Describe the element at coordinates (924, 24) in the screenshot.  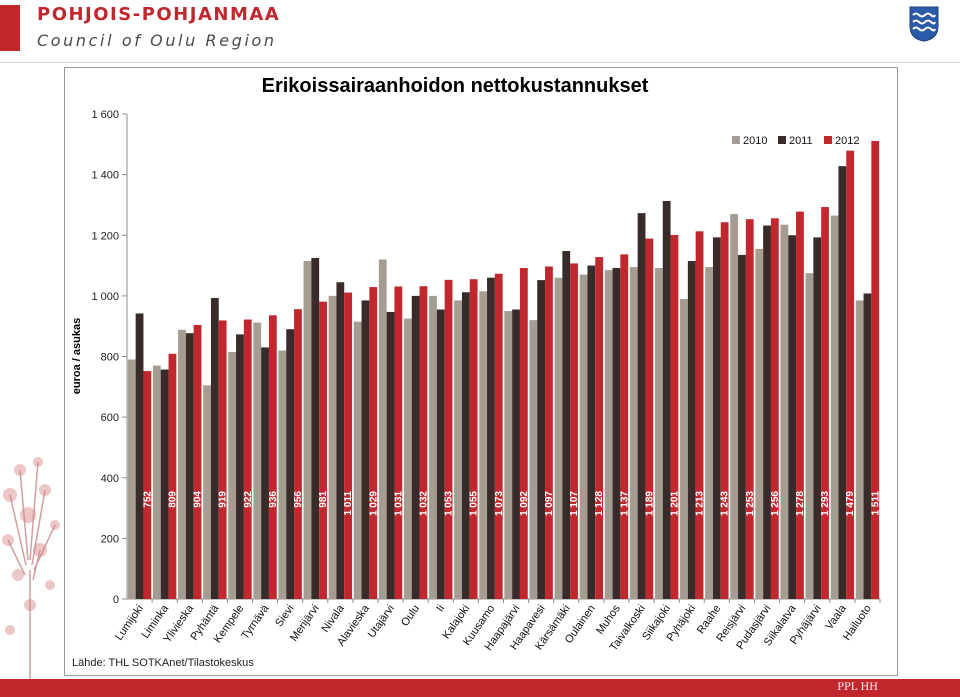
I see `coat-of-arms-icon` at that location.